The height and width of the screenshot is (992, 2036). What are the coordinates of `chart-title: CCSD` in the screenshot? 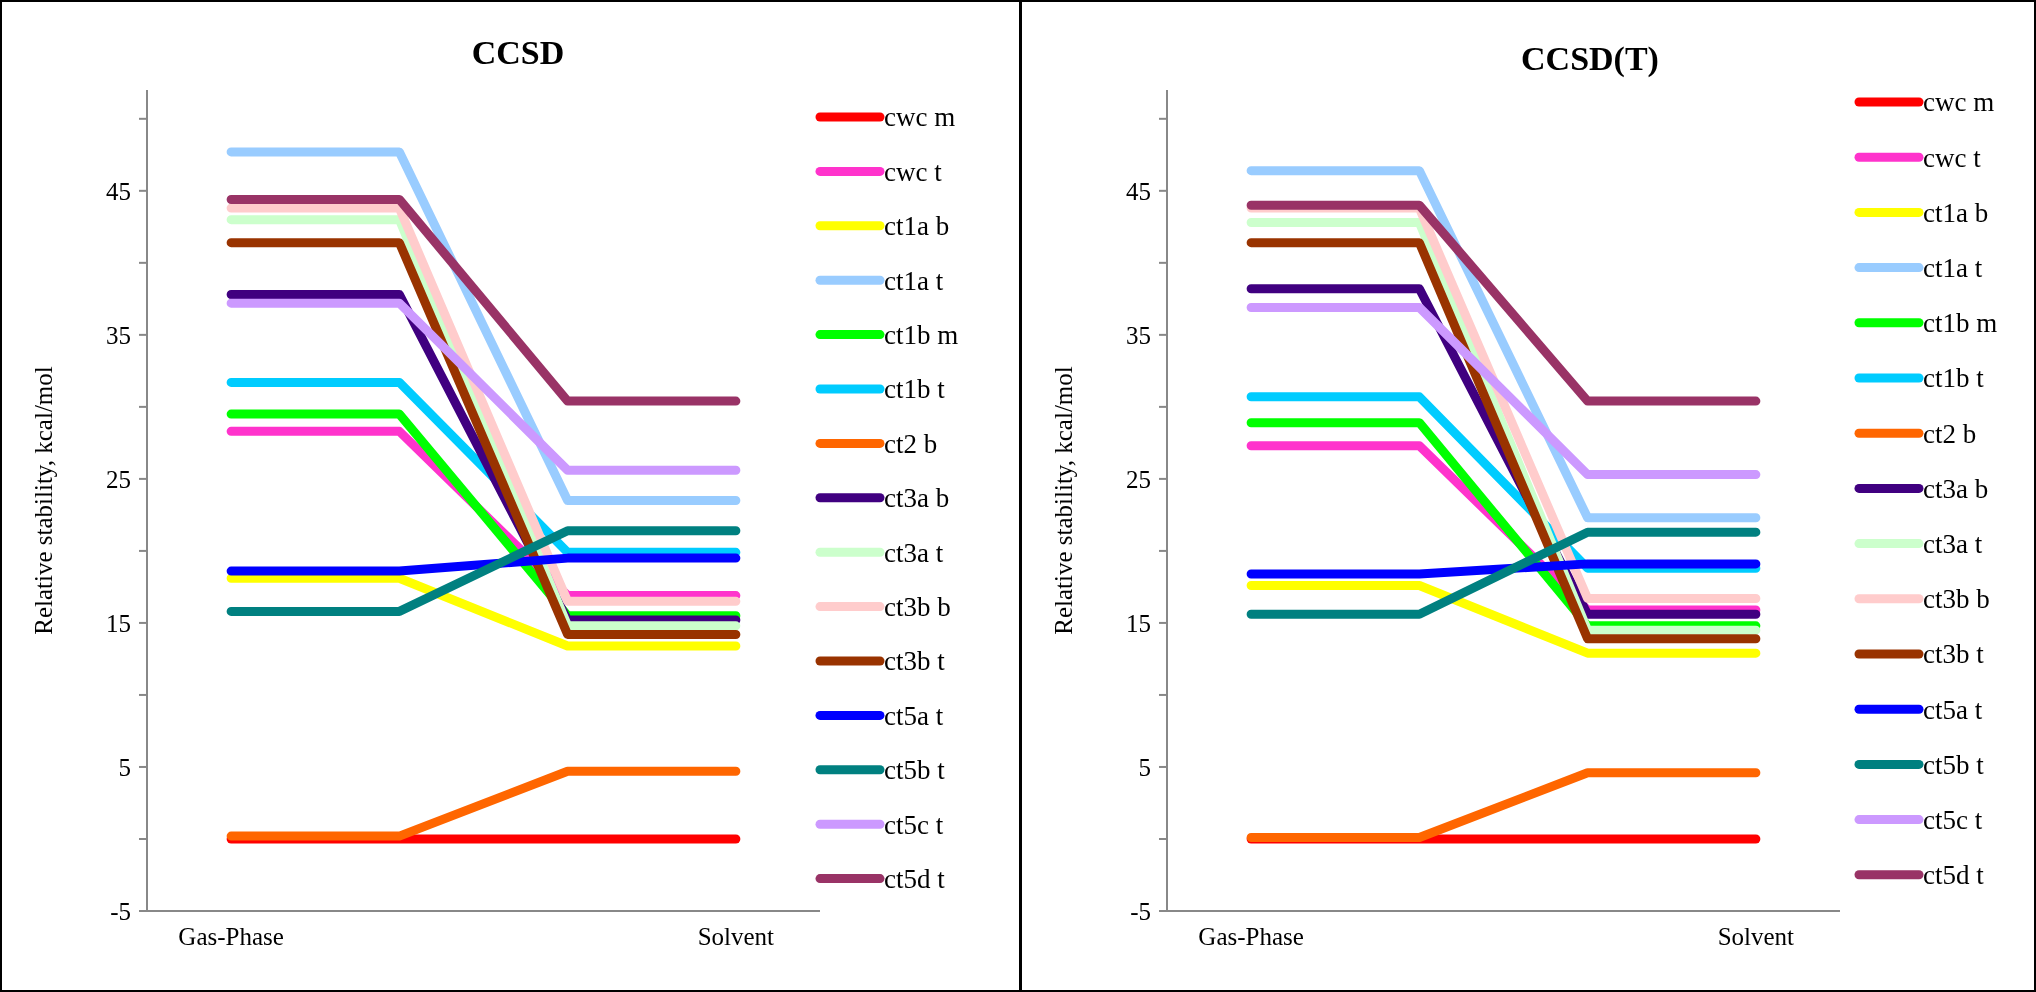 It's located at (518, 52).